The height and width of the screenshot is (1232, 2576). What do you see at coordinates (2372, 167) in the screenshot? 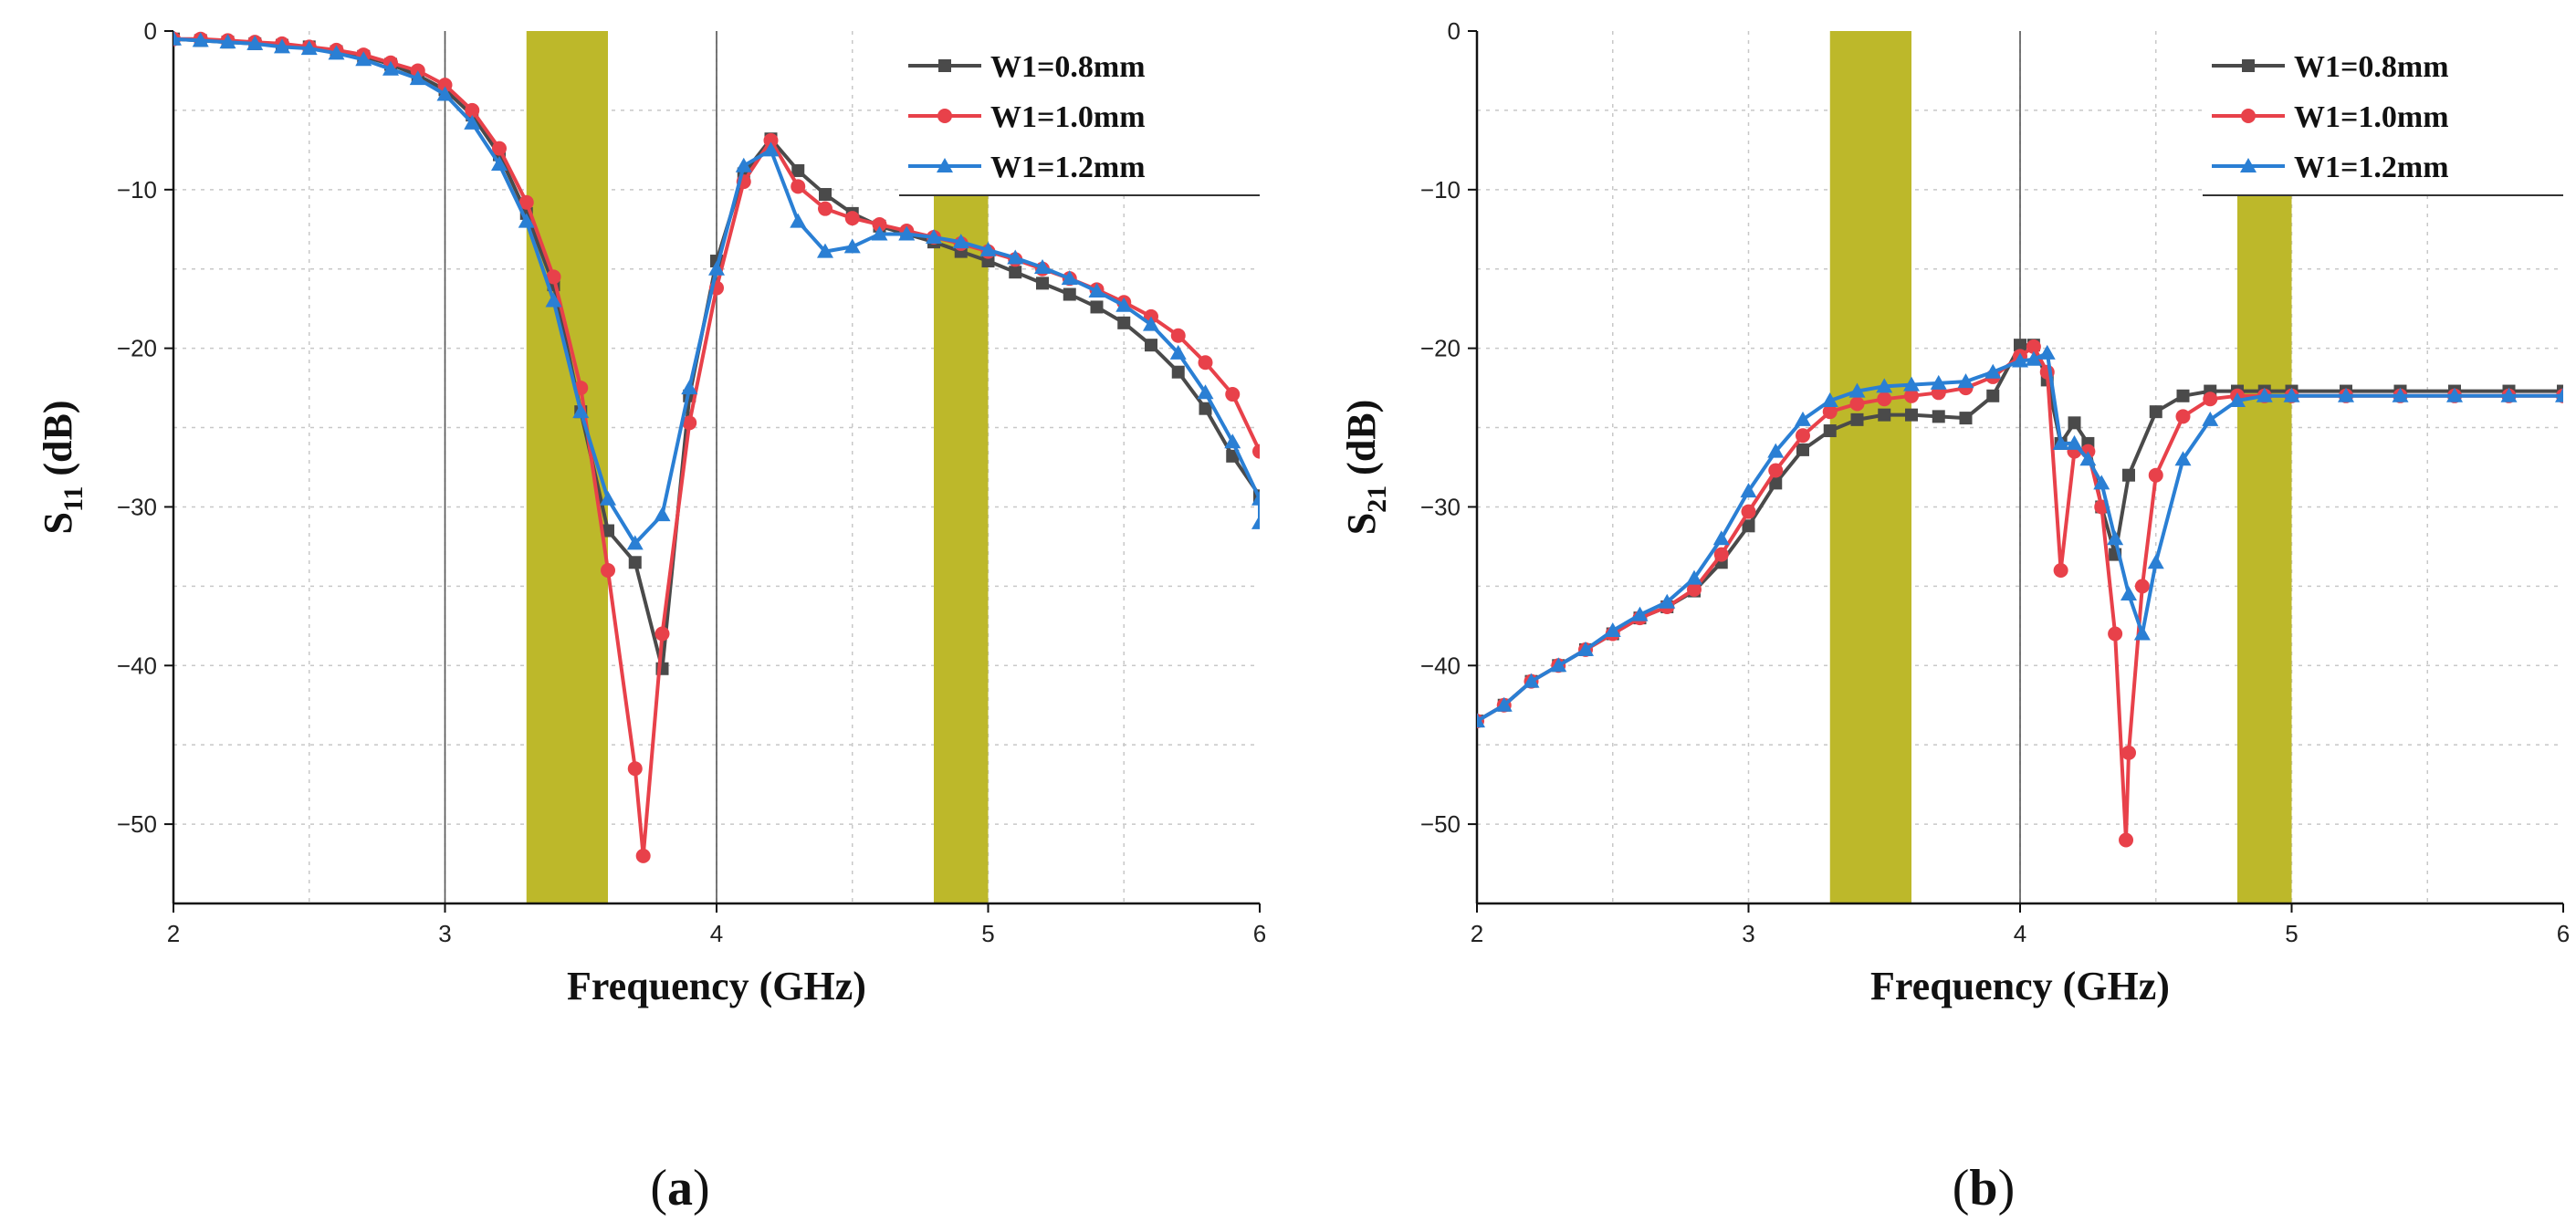
I see `legend-label: W1=1.2mm` at bounding box center [2372, 167].